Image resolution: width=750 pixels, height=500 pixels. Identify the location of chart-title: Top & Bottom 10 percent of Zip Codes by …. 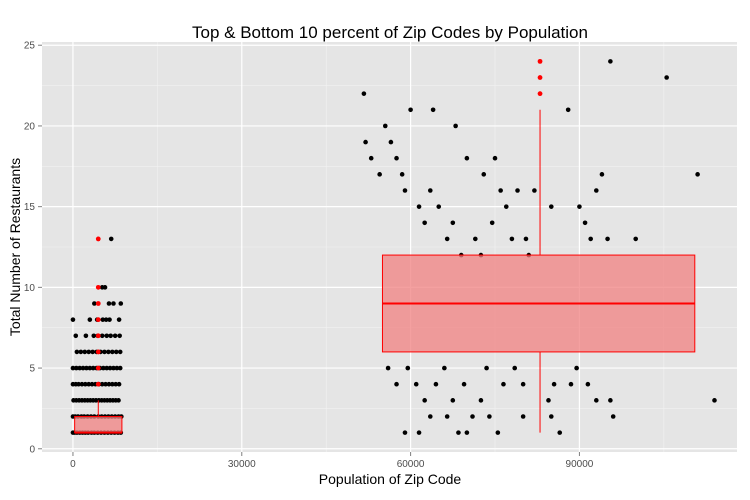
(390, 32).